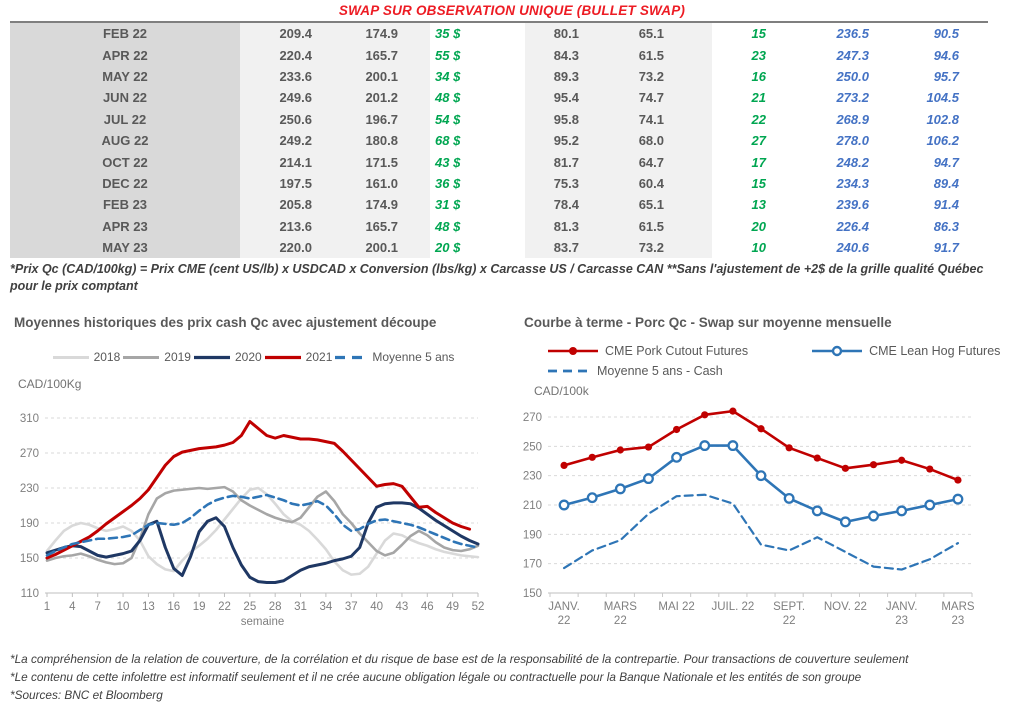 The height and width of the screenshot is (706, 1024). What do you see at coordinates (285, 183) in the screenshot?
I see `table-cell: 197.5` at bounding box center [285, 183].